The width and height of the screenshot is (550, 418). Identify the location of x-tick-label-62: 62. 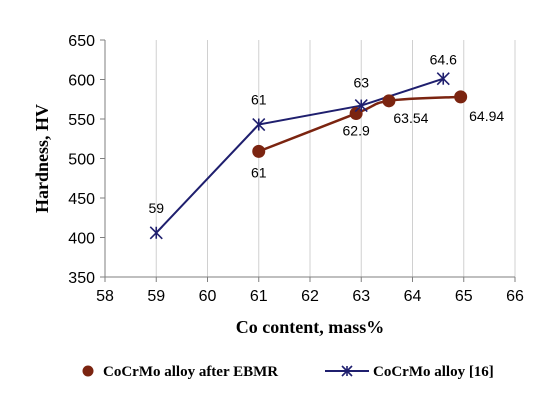
(310, 296).